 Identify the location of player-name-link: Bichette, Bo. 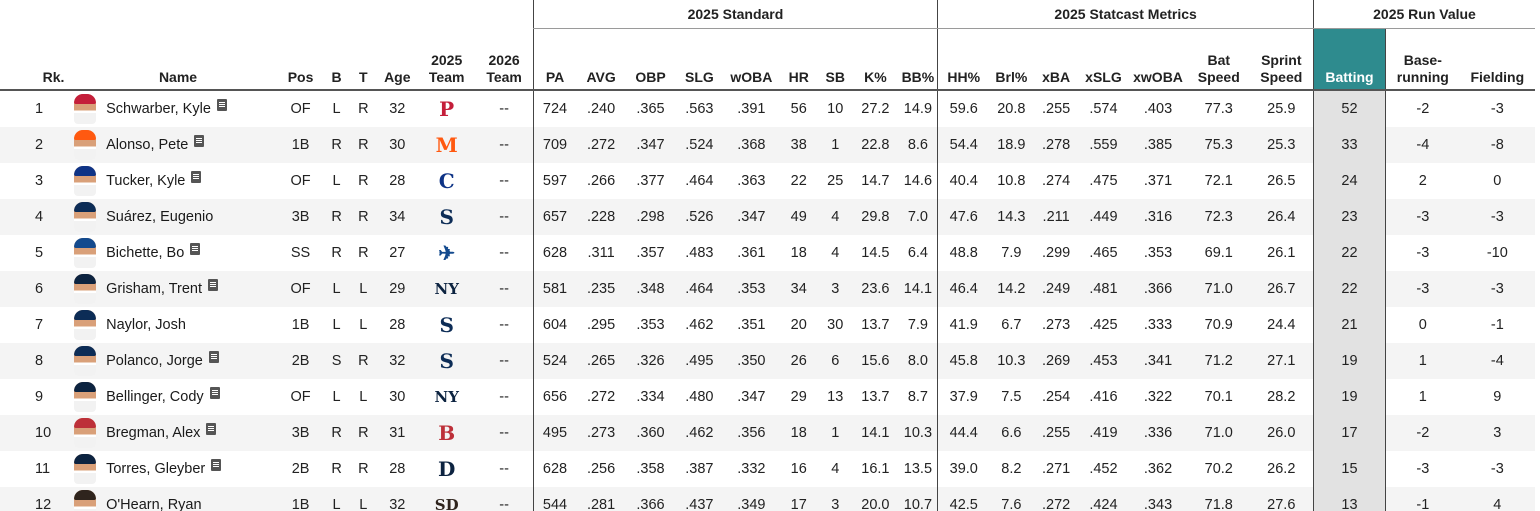
(145, 253).